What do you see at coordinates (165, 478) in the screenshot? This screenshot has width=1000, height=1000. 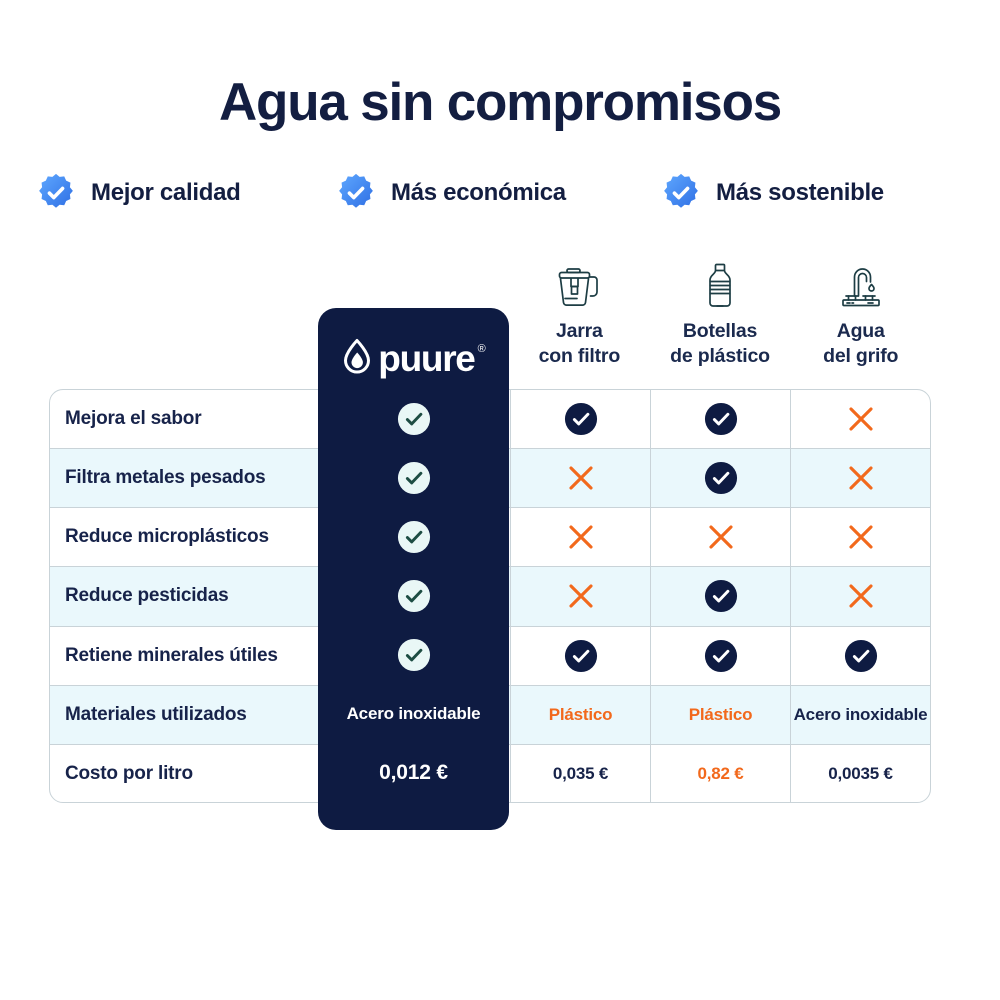 I see `row-label: Filtra metales pesados` at bounding box center [165, 478].